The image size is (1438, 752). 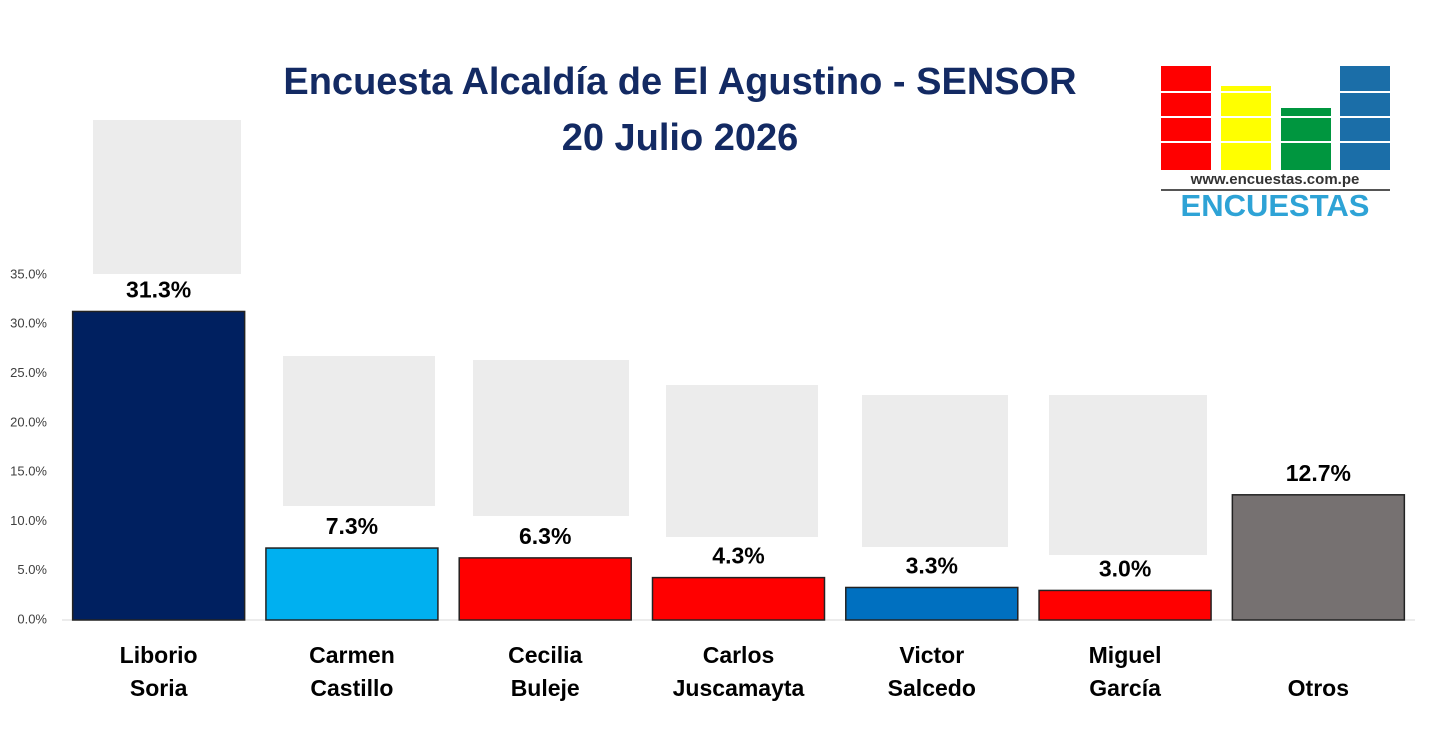 What do you see at coordinates (739, 688) in the screenshot?
I see `x-tick-label: Juscamayta` at bounding box center [739, 688].